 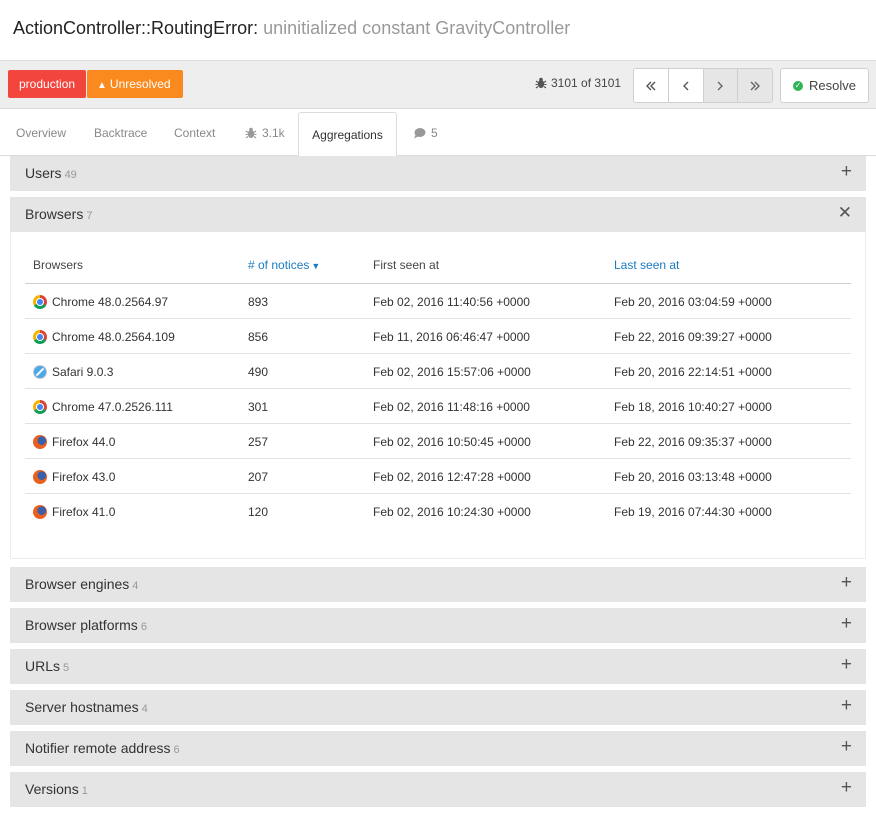 I want to click on browser-cell: Firefox 44.0, so click(x=74, y=442).